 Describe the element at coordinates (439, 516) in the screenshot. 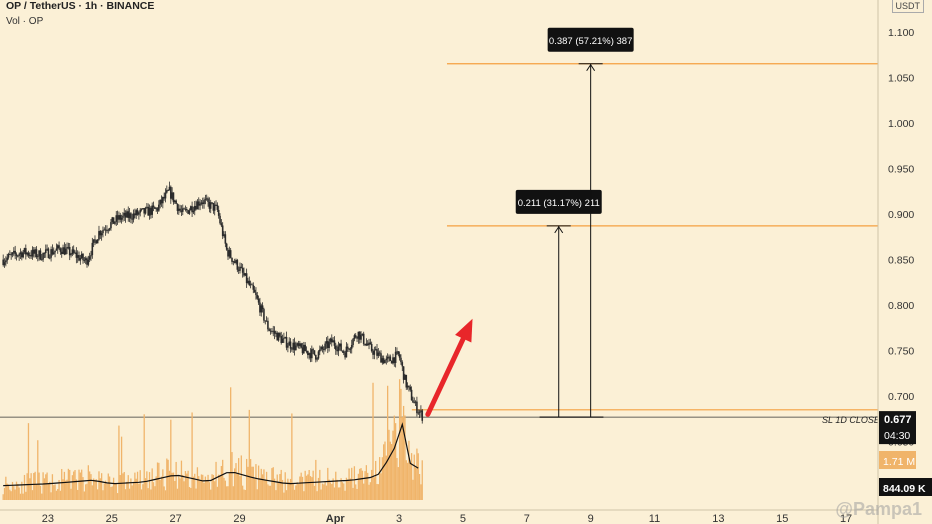

I see `time-axis: 23 25 27 29 Apr 3 5 7 9 11 13 15 17` at that location.